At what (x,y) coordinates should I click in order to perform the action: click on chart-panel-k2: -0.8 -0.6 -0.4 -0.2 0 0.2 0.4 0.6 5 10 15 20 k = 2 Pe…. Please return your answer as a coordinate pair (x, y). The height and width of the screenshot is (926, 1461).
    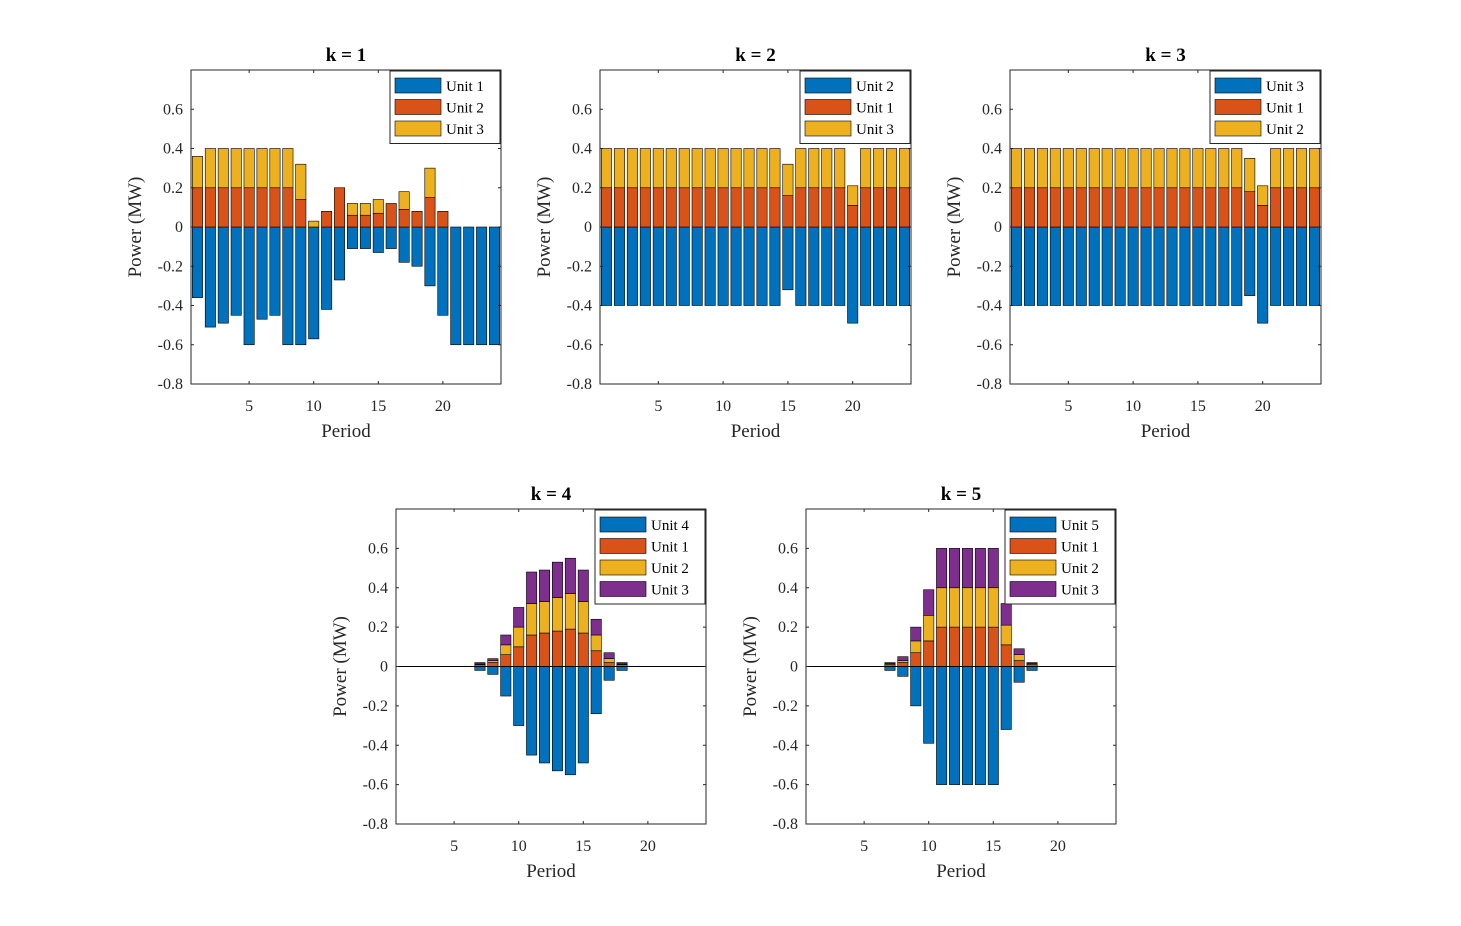
    Looking at the image, I should click on (723, 243).